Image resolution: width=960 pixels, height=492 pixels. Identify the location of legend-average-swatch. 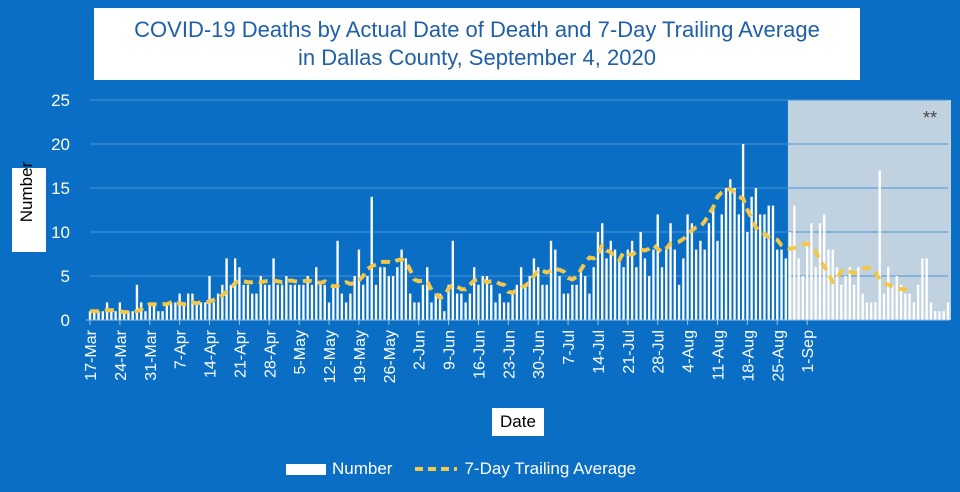
(436, 469).